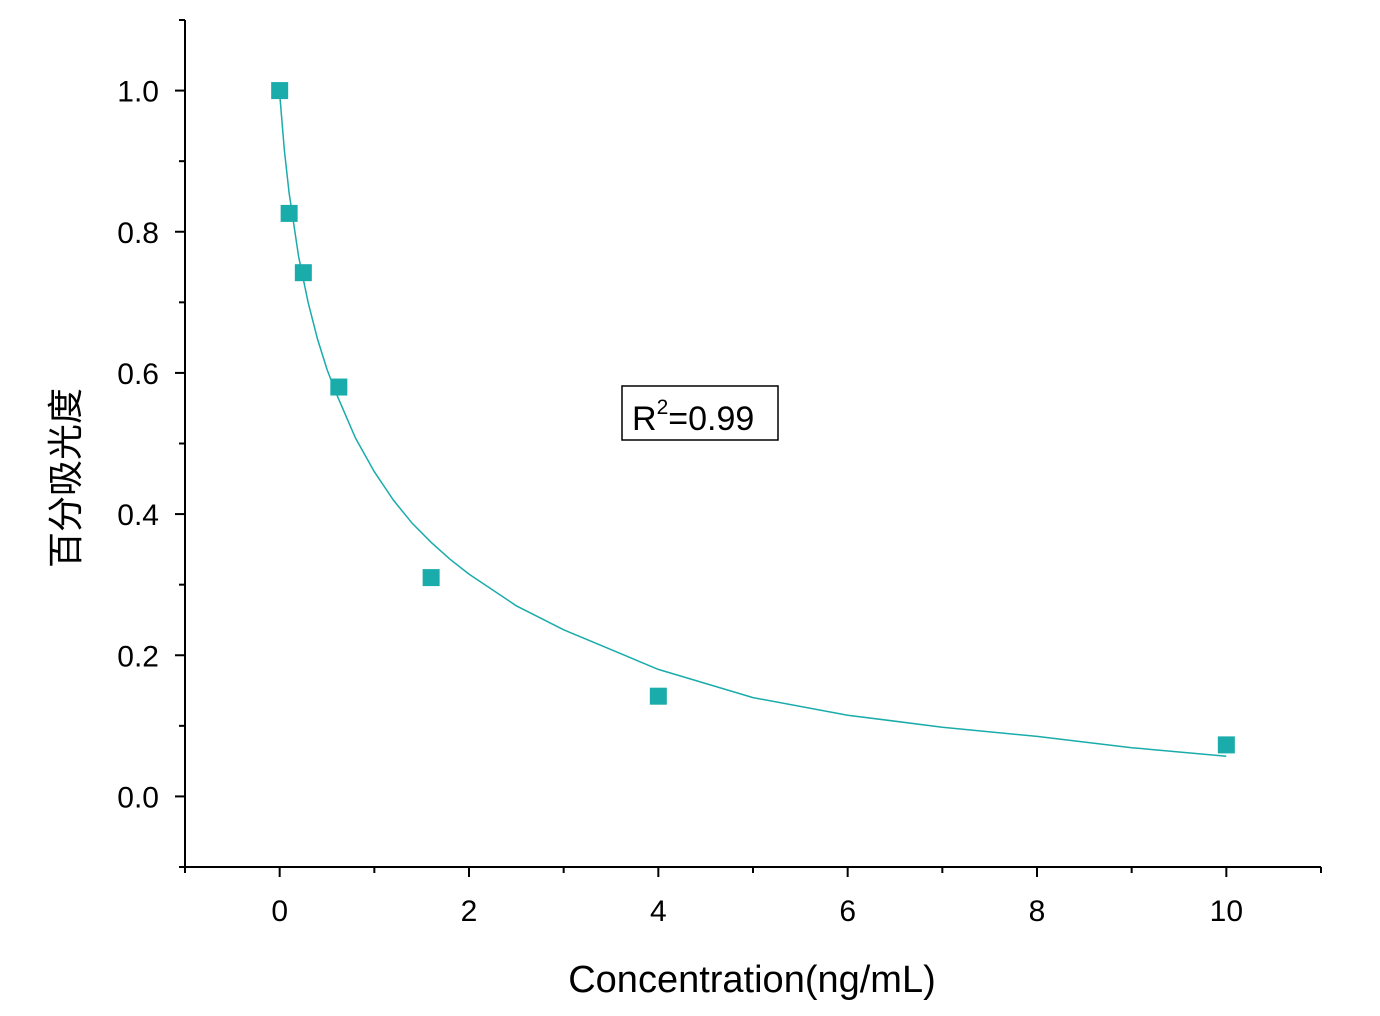  Describe the element at coordinates (138, 374) in the screenshot. I see `y-tick-label: 0.6` at that location.